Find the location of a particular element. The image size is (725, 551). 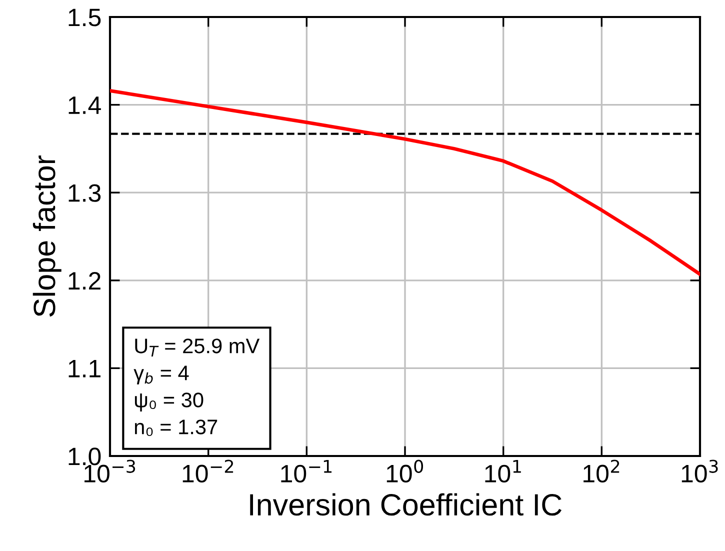

x-tick-label: 10$^{0}$ is located at coordinates (405, 471).